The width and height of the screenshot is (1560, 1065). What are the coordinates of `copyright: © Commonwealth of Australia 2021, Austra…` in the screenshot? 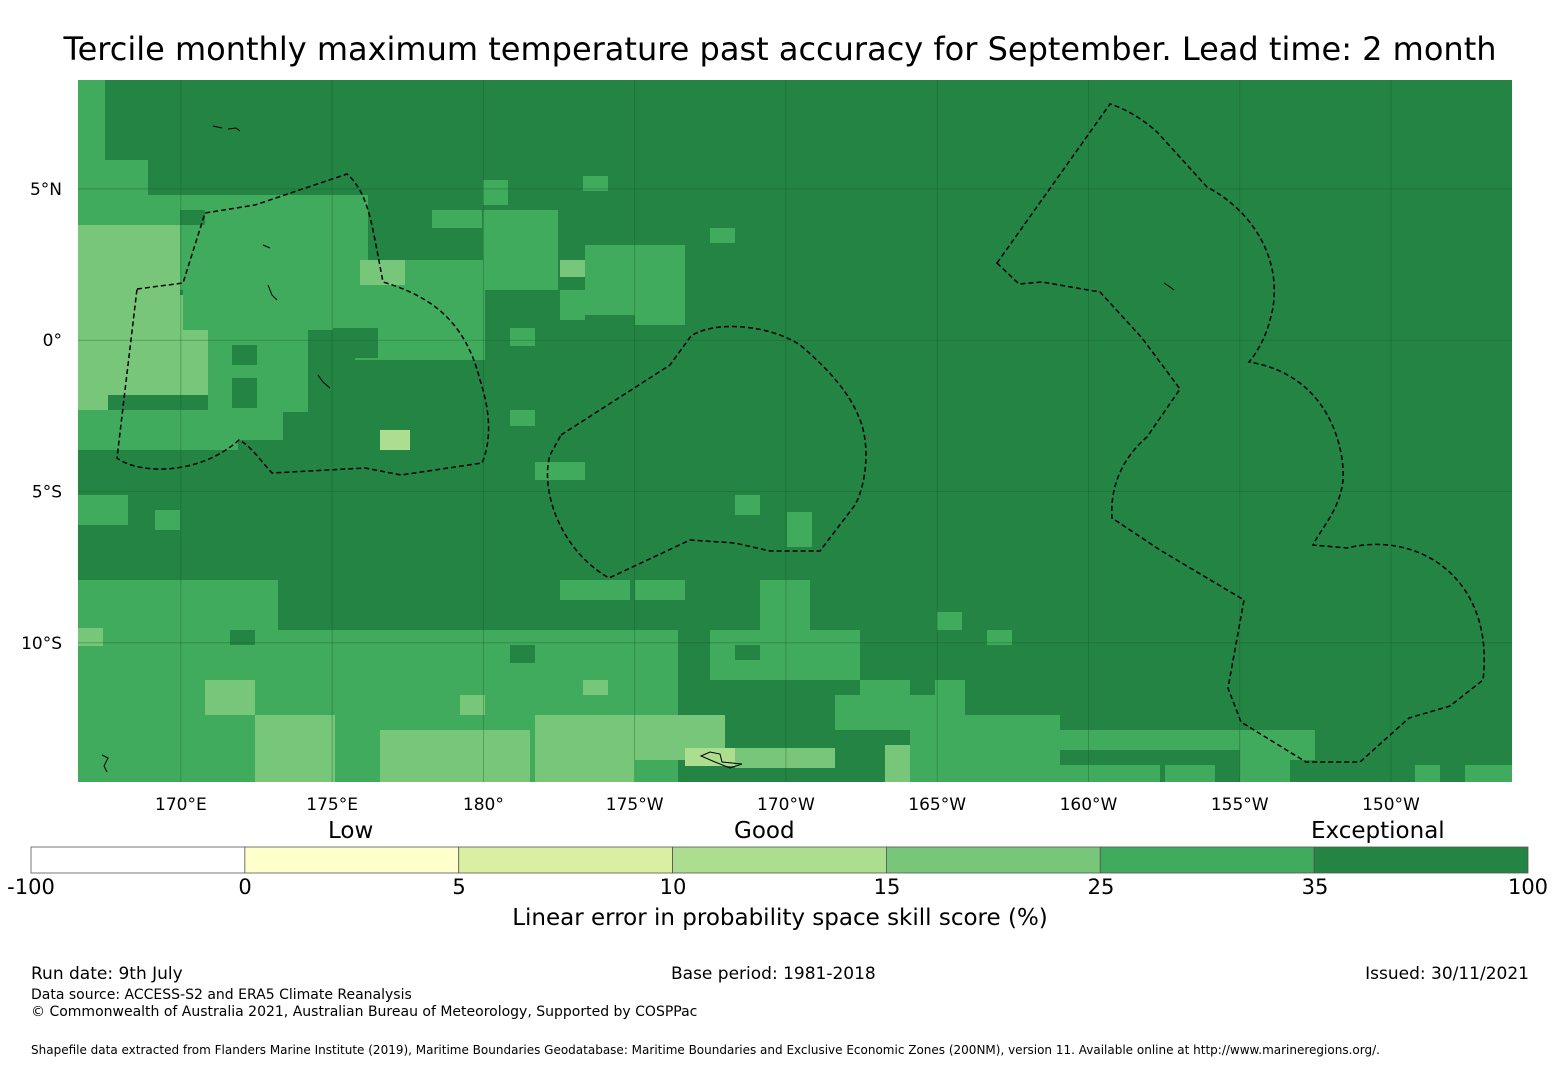 It's located at (364, 1012).